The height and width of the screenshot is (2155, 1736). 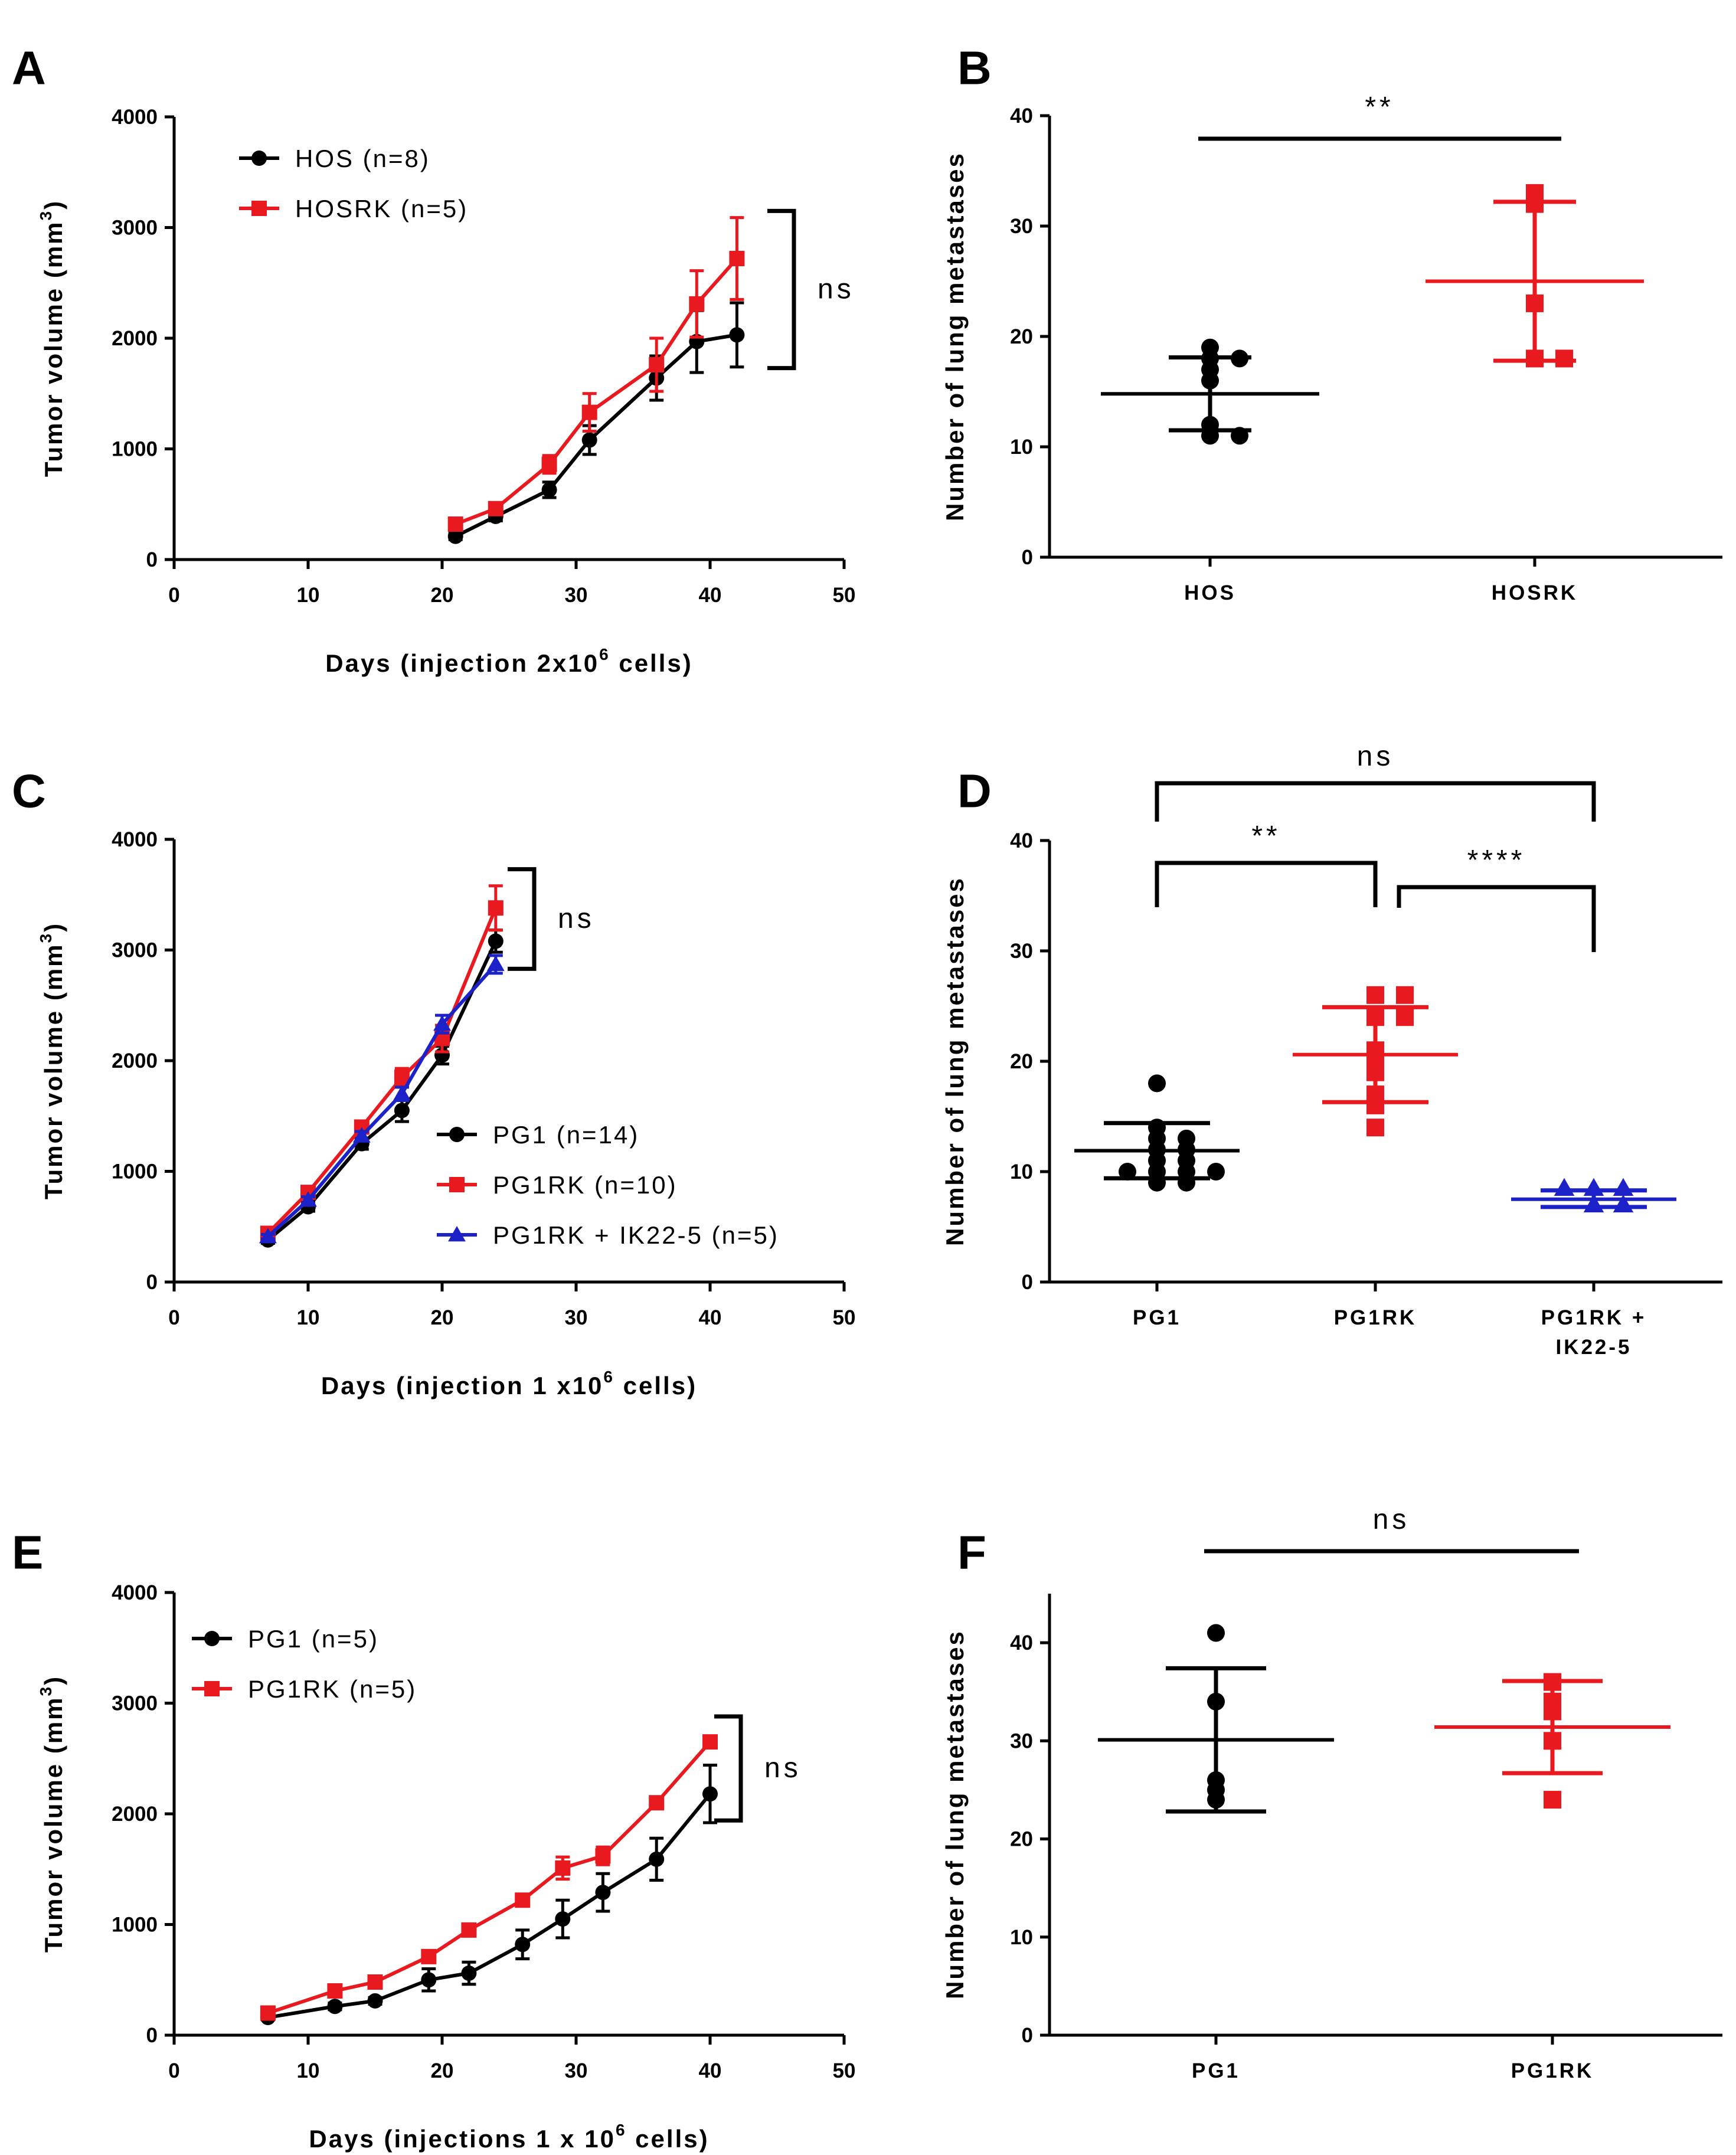 What do you see at coordinates (313, 1639) in the screenshot?
I see `legend-label: PG1 (n=5)` at bounding box center [313, 1639].